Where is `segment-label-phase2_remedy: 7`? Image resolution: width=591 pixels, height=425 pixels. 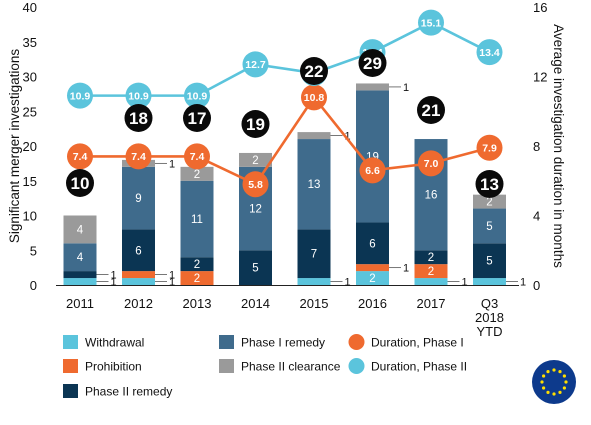 segment-label-phase2_remedy: 7 is located at coordinates (314, 255).